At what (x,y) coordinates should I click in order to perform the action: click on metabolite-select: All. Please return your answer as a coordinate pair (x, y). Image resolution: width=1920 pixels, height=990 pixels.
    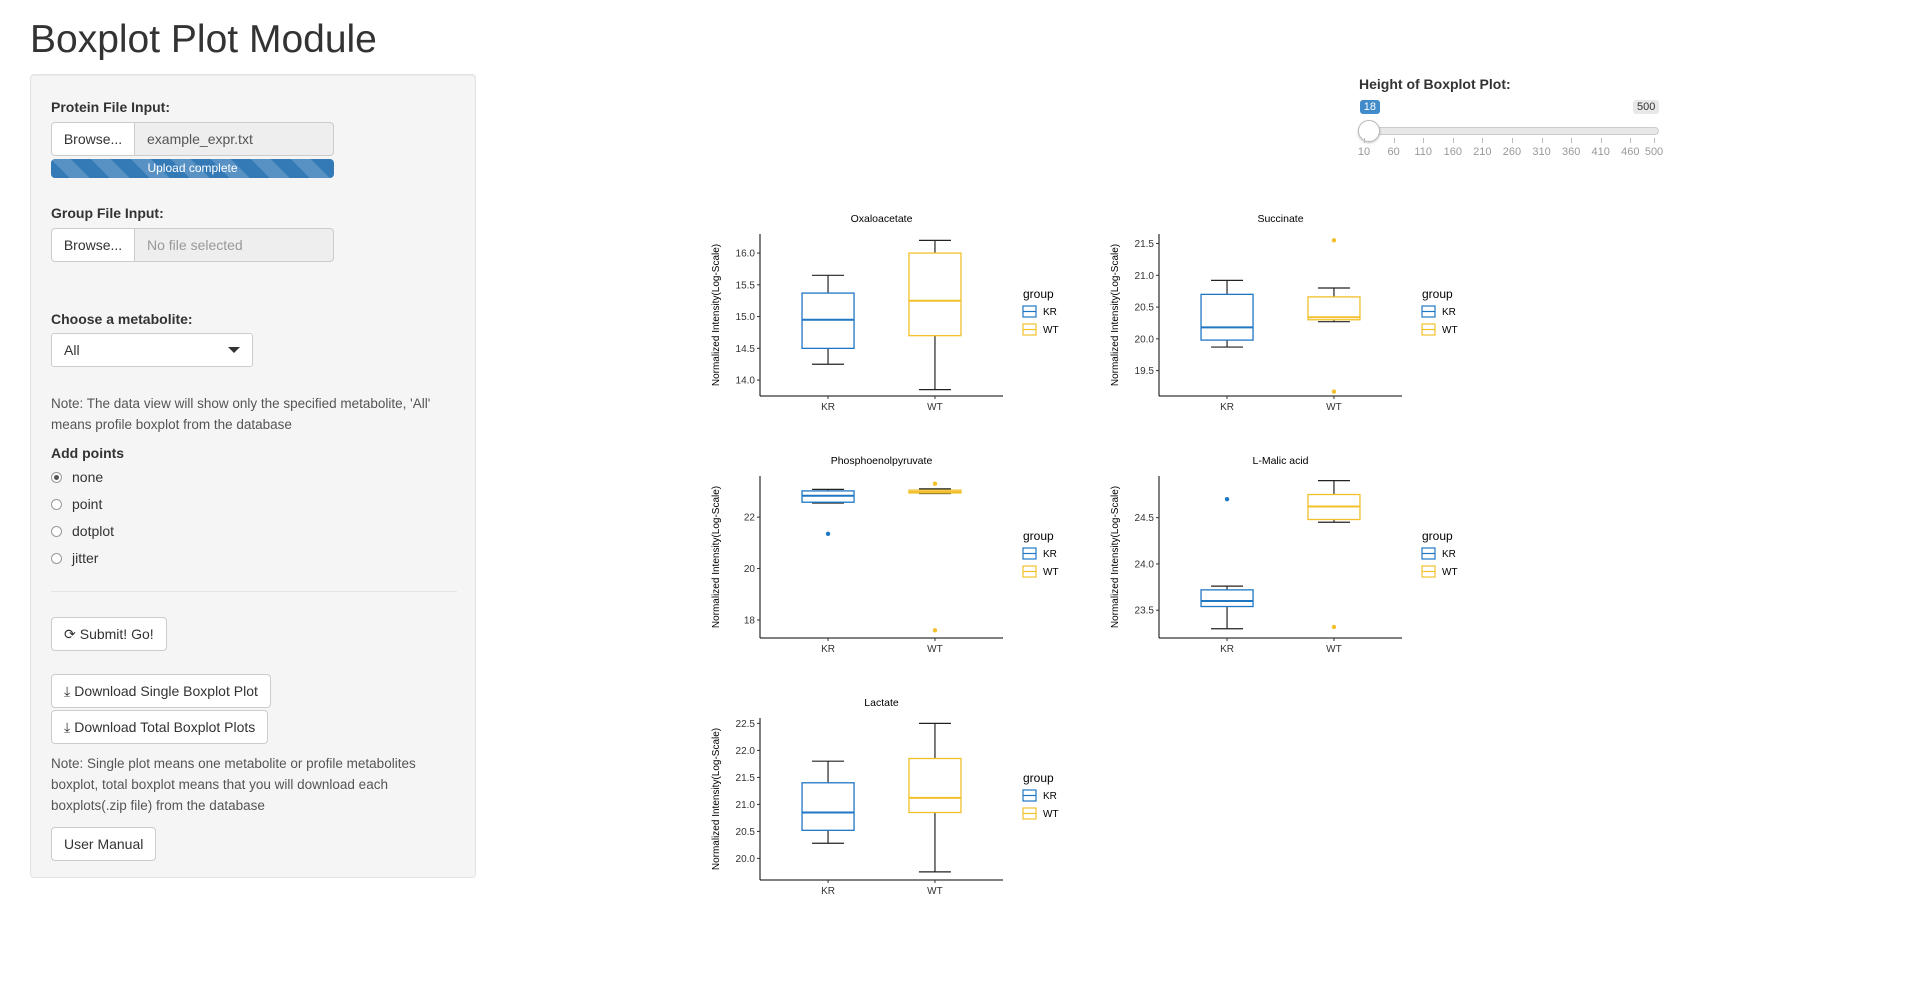
    Looking at the image, I should click on (152, 350).